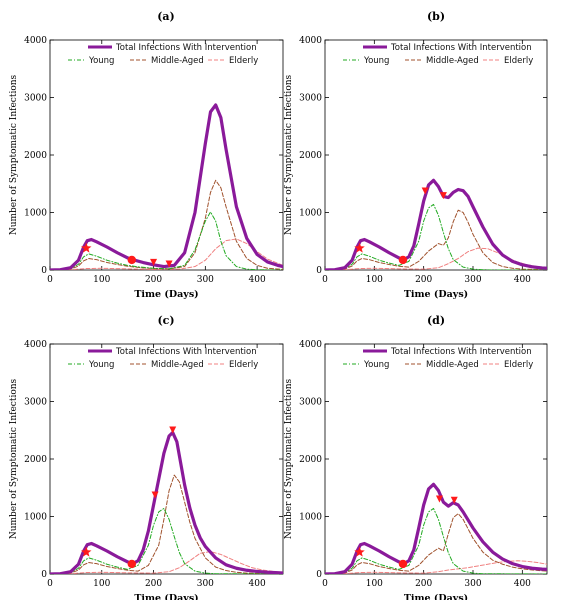  What do you see at coordinates (436, 320) in the screenshot?
I see `panel-title: (d)` at bounding box center [436, 320].